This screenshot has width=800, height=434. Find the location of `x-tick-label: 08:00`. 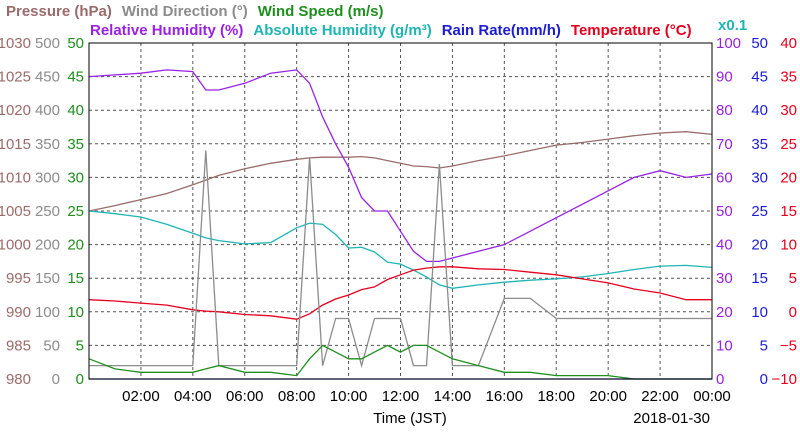

x-tick-label: 08:00 is located at coordinates (297, 396).